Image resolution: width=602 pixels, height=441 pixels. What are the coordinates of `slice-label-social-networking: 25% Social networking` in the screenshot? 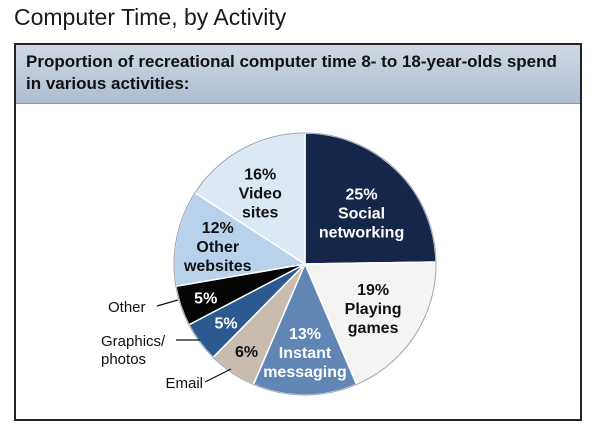 It's located at (361, 214).